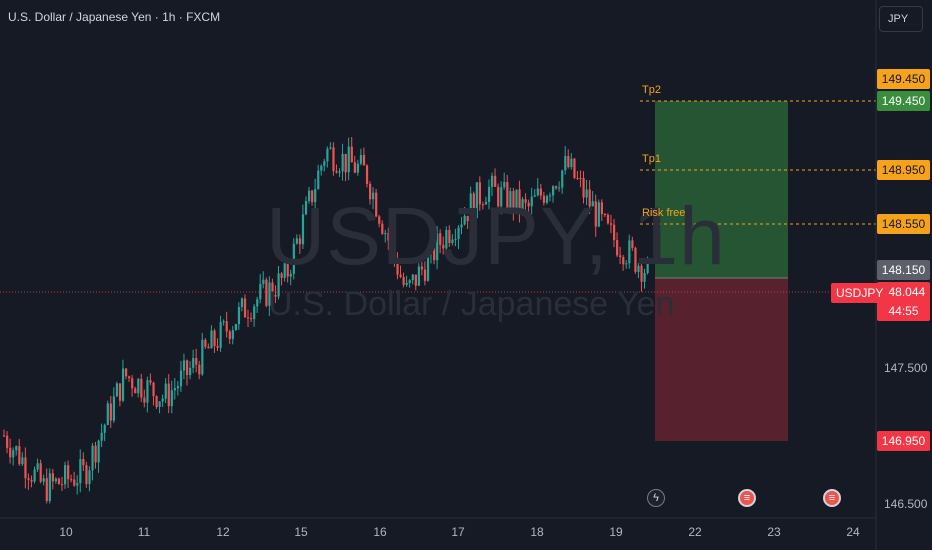 The width and height of the screenshot is (932, 550). What do you see at coordinates (114, 17) in the screenshot?
I see `chart-title: U.S. Dollar / Japanese Yen · 1h · FXCM` at bounding box center [114, 17].